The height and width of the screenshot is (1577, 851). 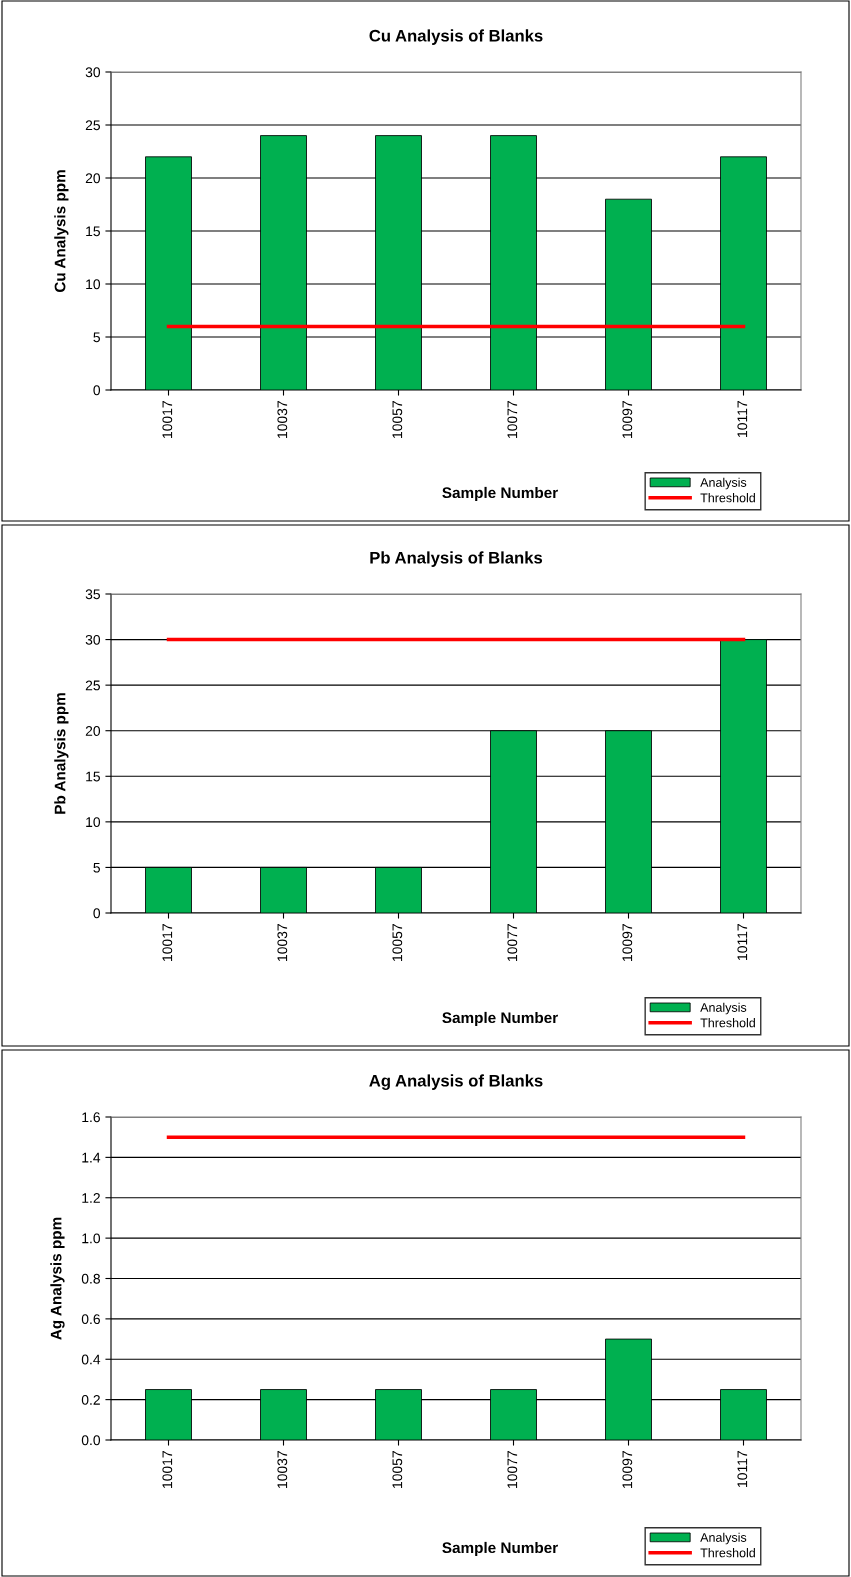 I want to click on y-tick-label: 0.0, so click(x=91, y=1440).